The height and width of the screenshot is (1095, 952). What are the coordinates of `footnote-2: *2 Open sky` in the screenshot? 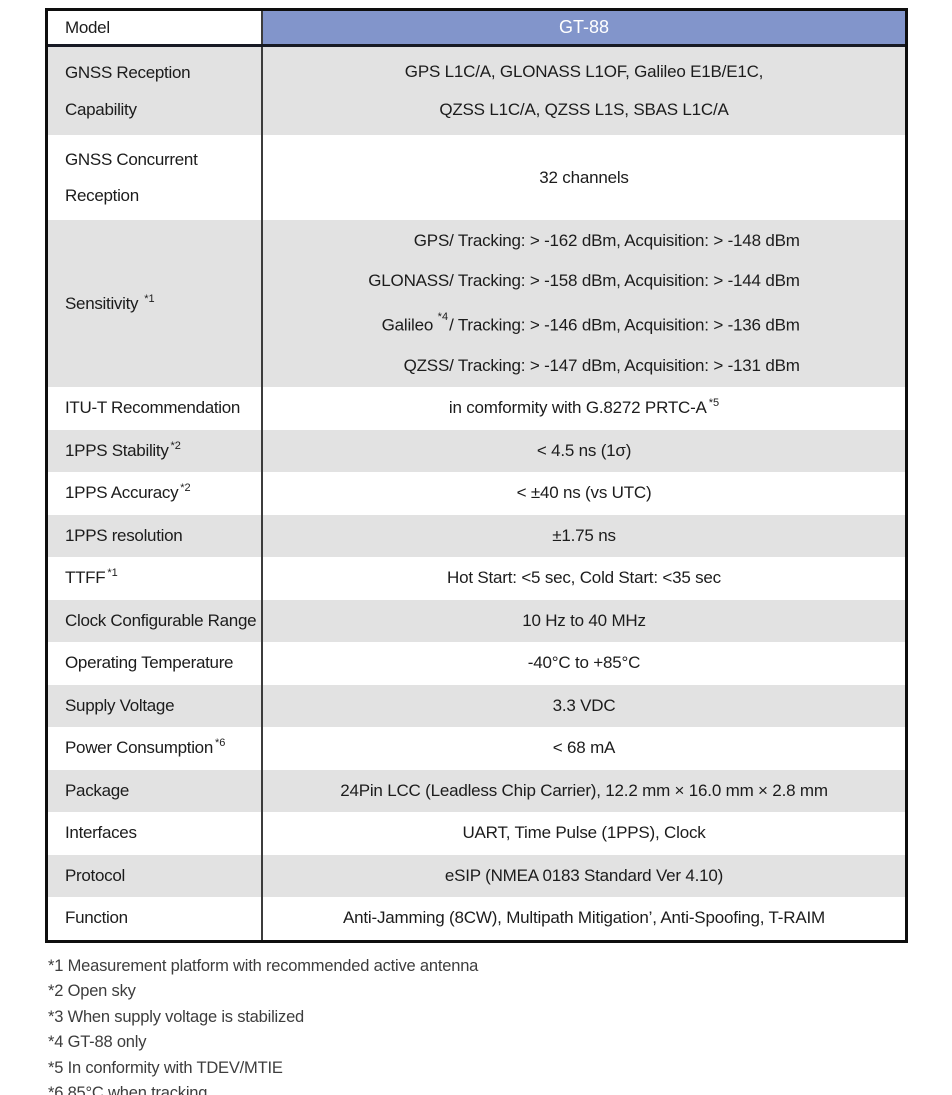 It's located at (92, 991).